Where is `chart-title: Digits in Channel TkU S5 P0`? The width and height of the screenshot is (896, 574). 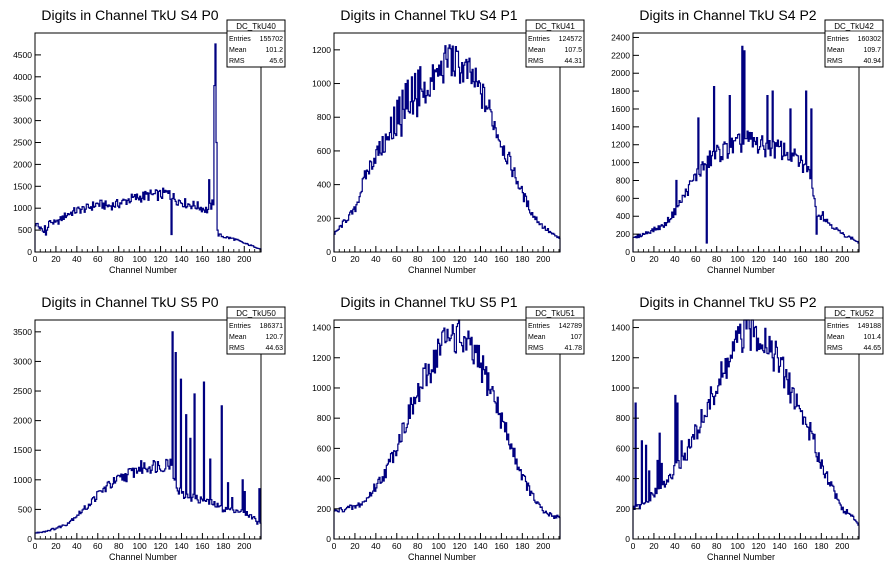
chart-title: Digits in Channel TkU S5 P0 is located at coordinates (129, 302).